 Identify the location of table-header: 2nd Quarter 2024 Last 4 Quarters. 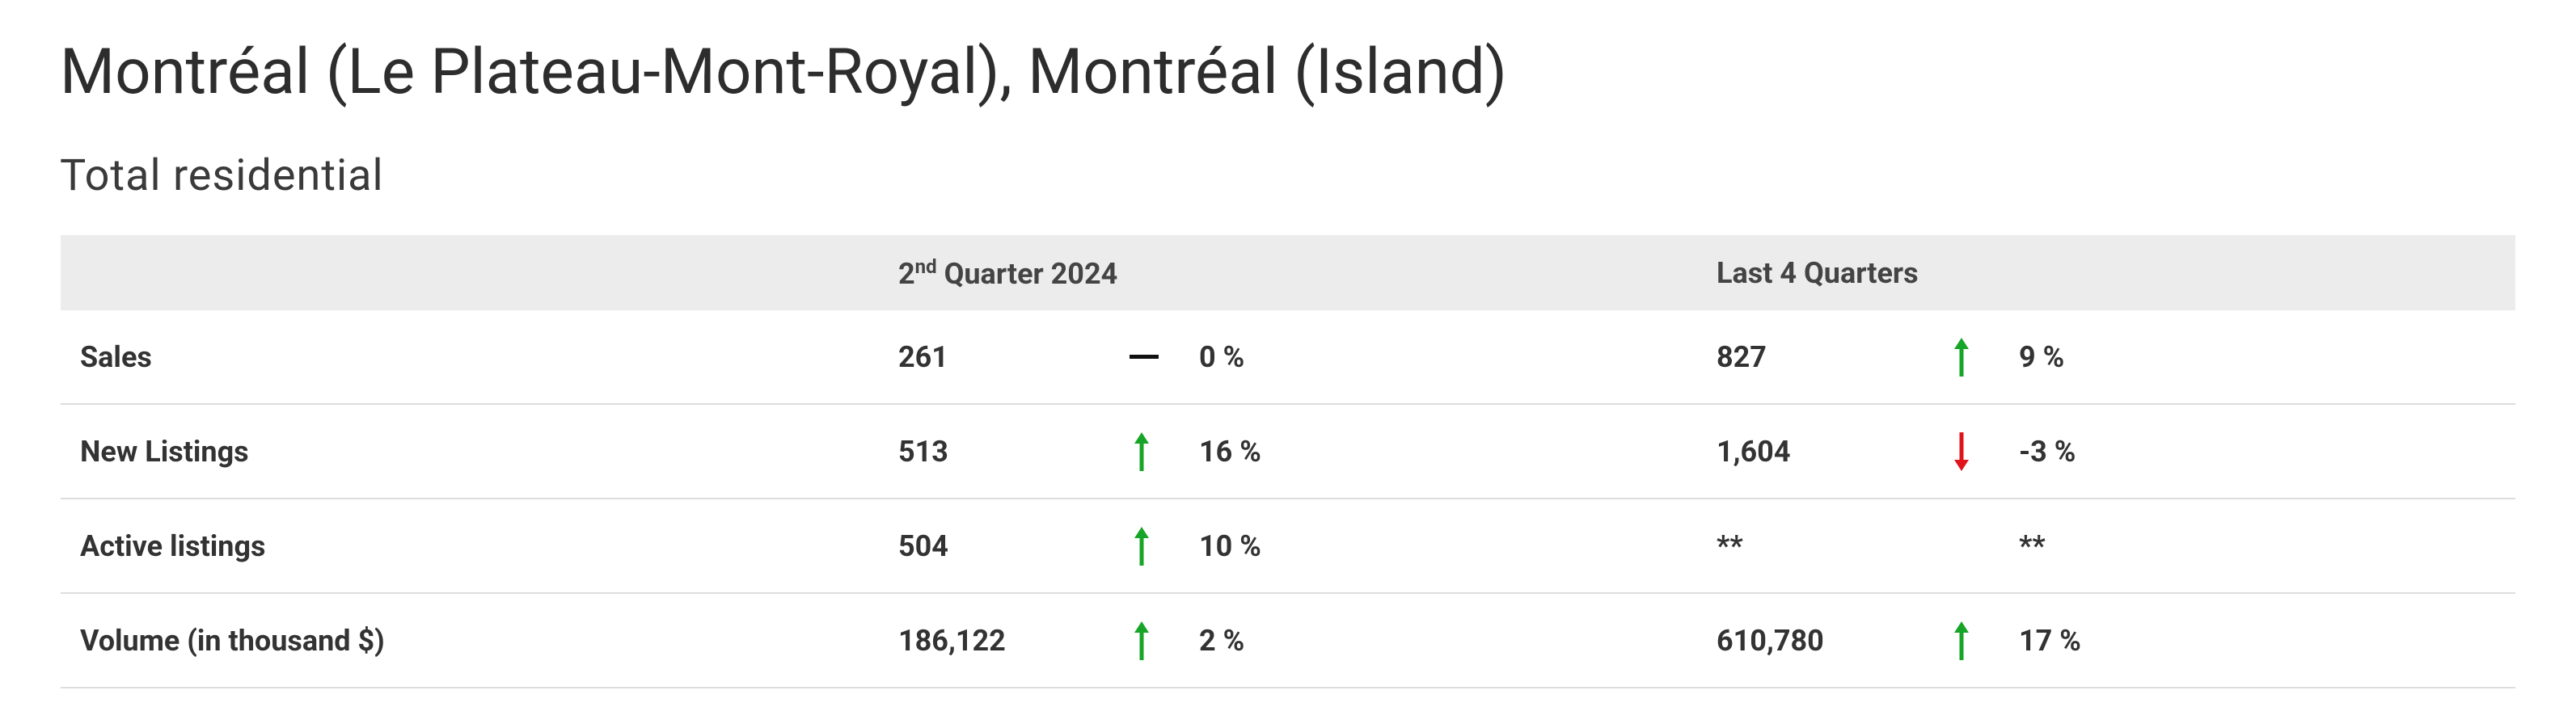
(1288, 272).